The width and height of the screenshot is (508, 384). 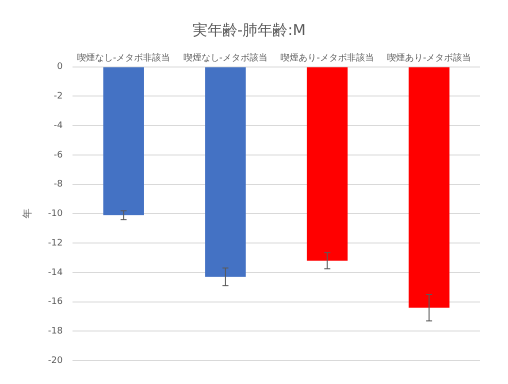 I want to click on y-tick-label: -4, so click(x=58, y=125).